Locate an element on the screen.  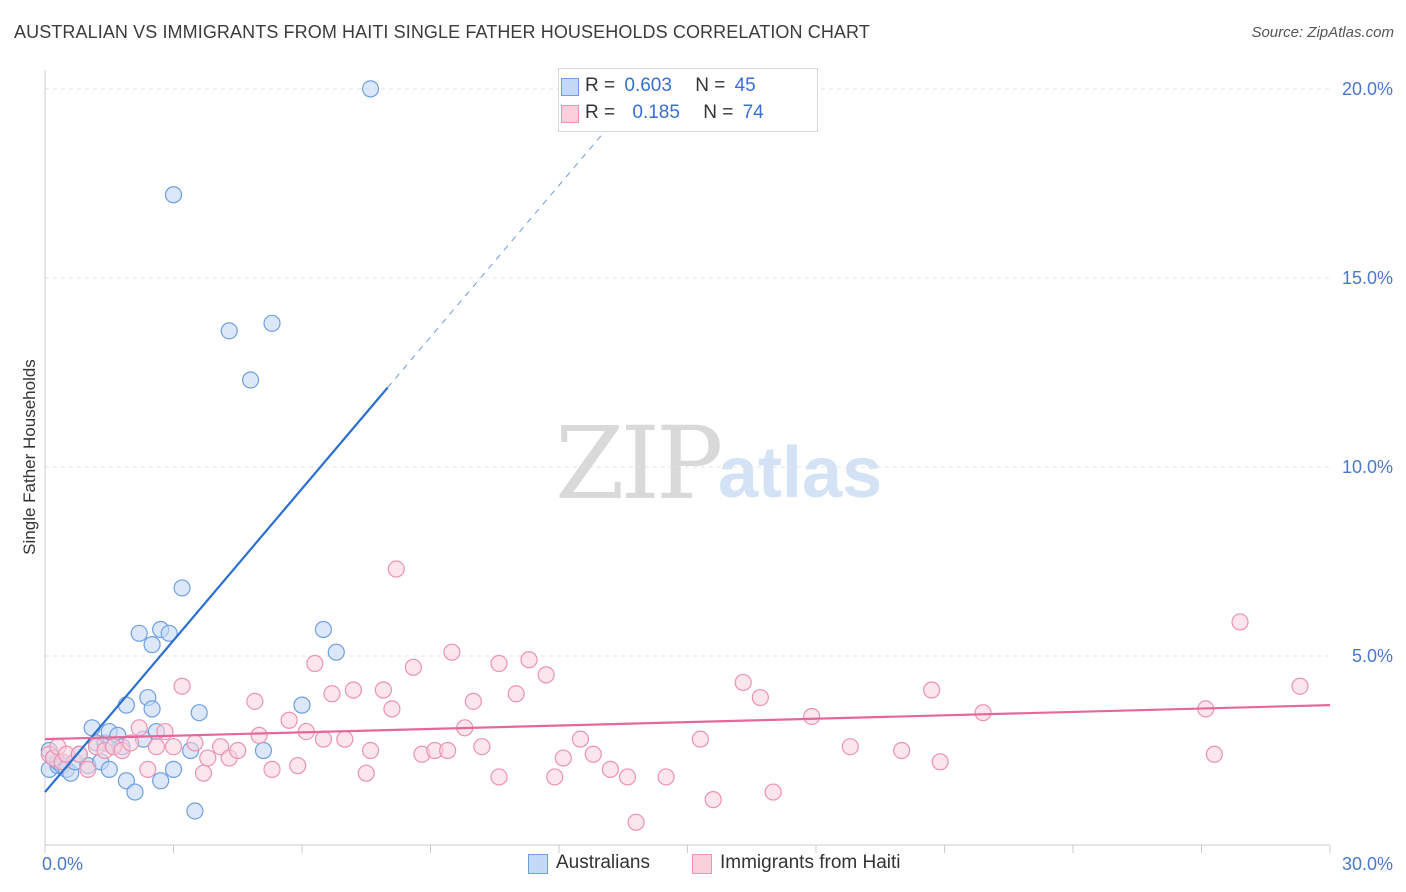
legend-n-value: 45 is located at coordinates (745, 85).